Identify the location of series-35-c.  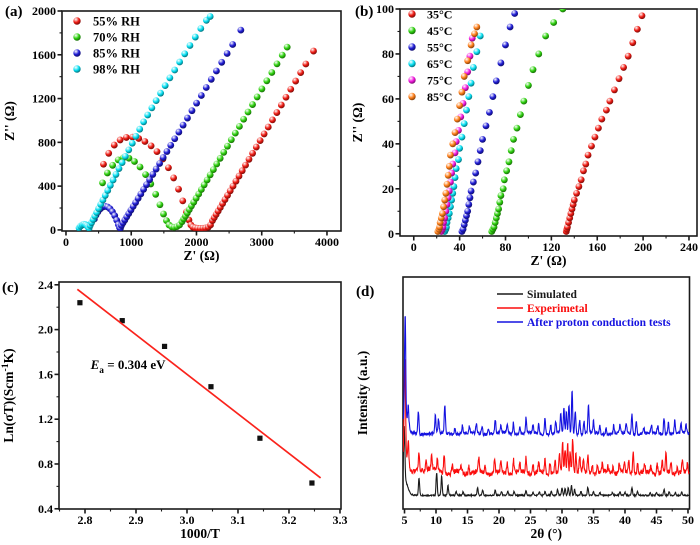
(604, 123).